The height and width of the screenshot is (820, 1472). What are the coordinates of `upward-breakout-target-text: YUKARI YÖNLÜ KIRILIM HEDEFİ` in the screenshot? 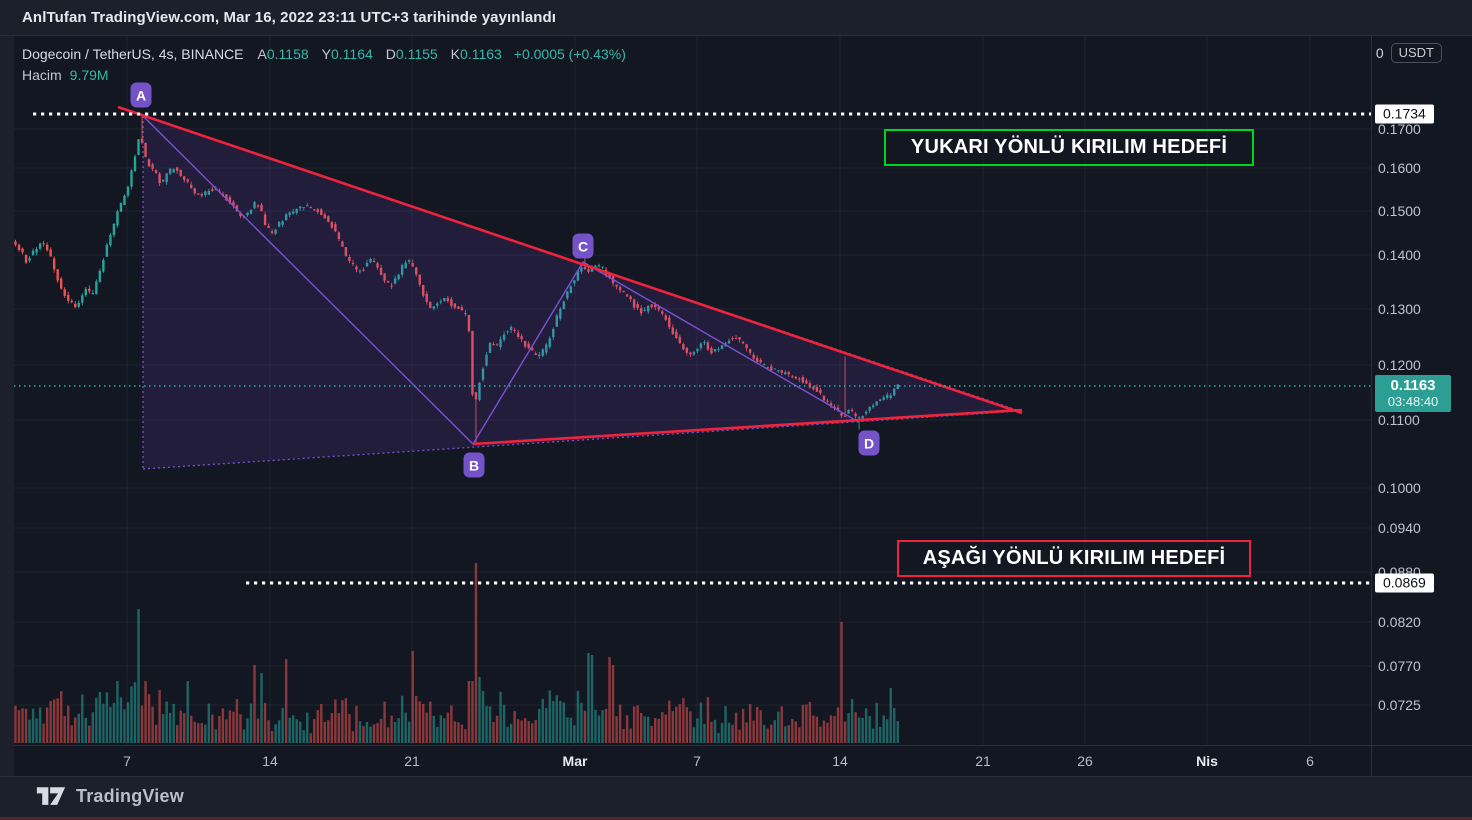 It's located at (1069, 147).